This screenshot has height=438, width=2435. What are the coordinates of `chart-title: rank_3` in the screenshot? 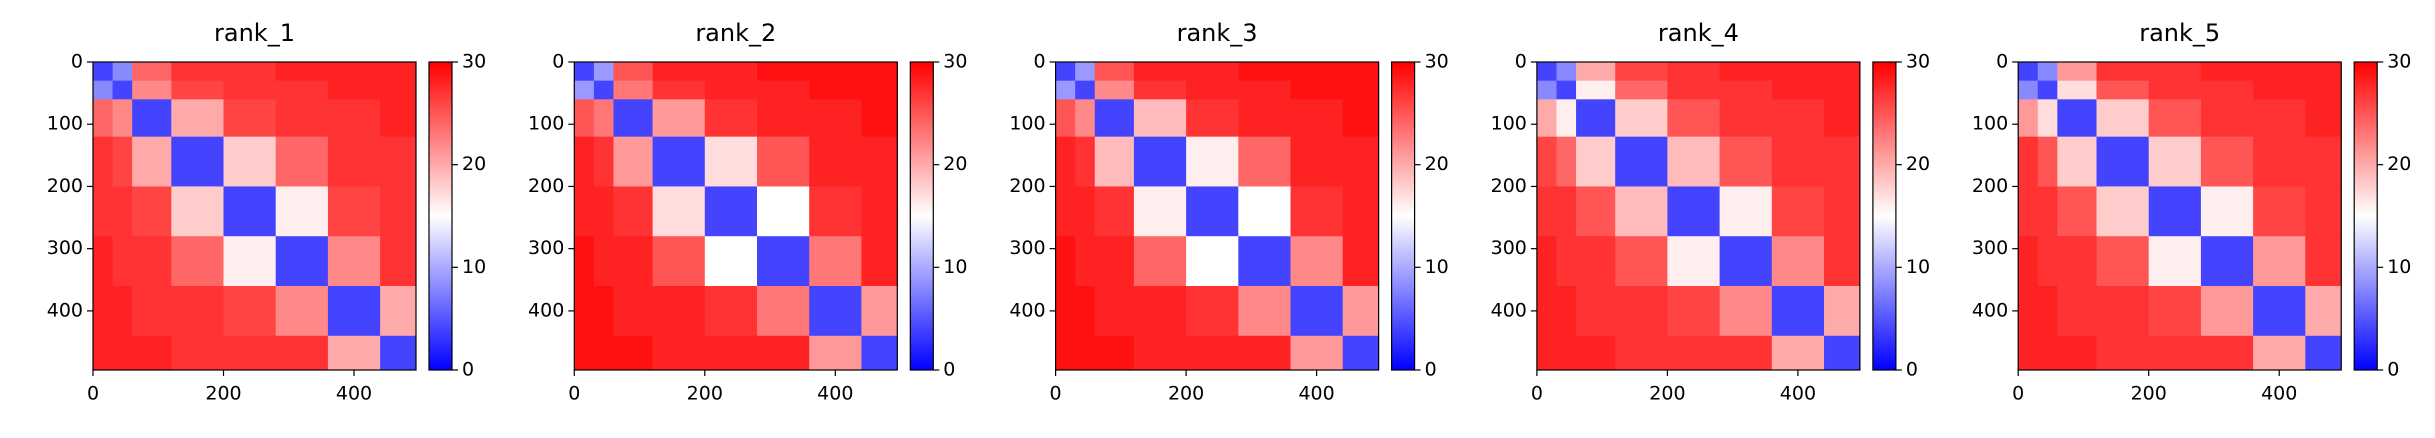 It's located at (1217, 33).